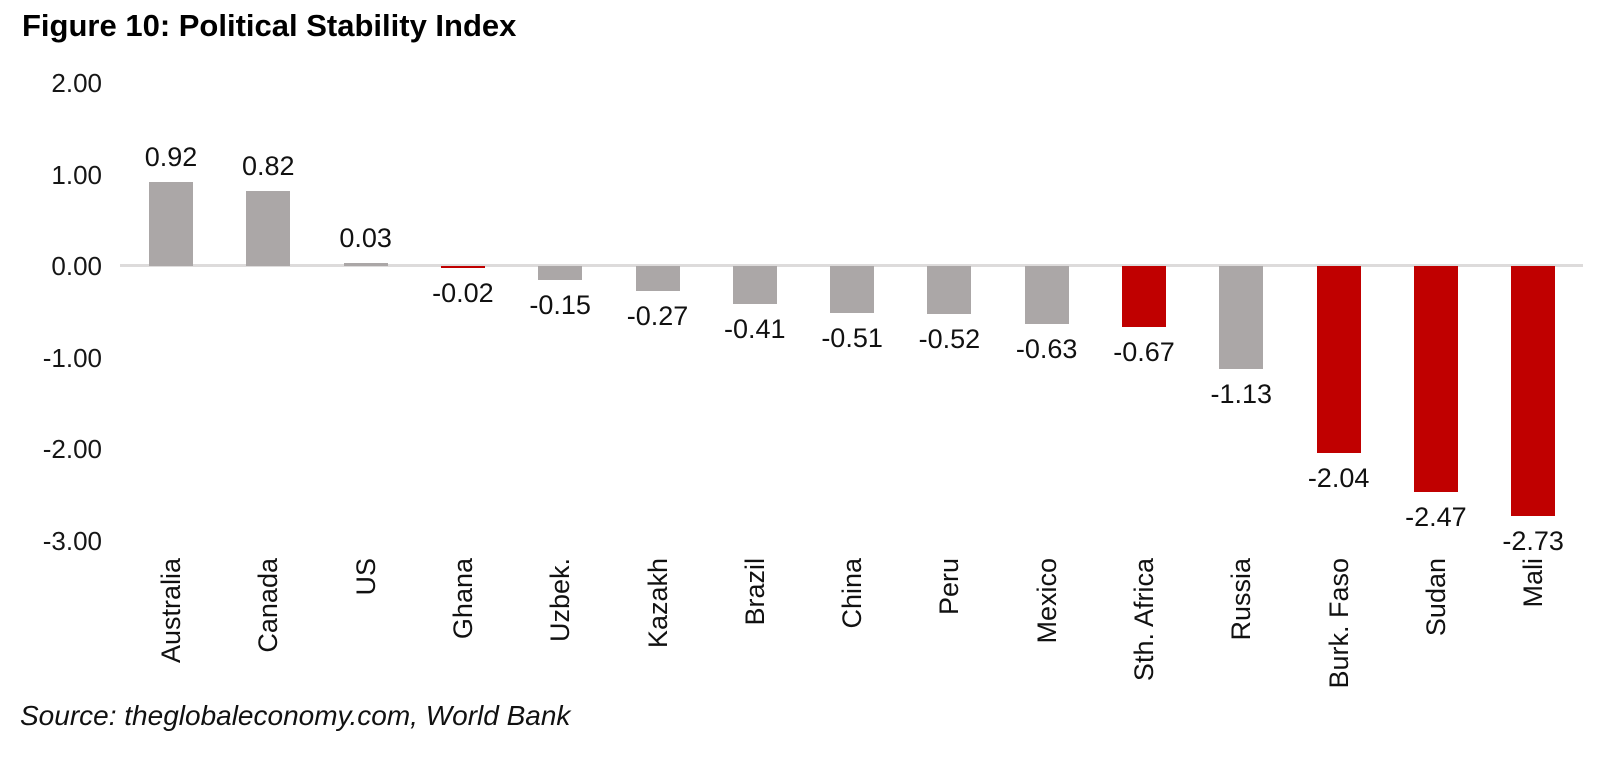  What do you see at coordinates (1533, 583) in the screenshot?
I see `category-label-mali: Mali` at bounding box center [1533, 583].